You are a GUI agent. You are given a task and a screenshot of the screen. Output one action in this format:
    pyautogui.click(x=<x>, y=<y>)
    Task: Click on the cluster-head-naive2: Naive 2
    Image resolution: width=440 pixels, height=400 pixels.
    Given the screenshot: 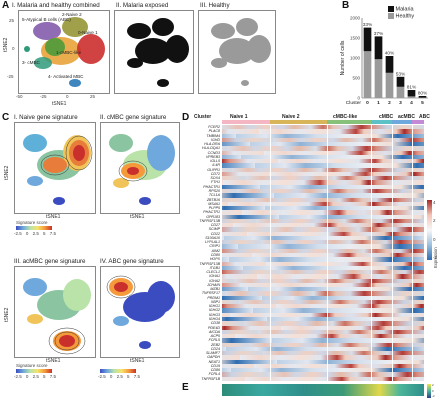 What is the action you would take?
    pyautogui.click(x=291, y=117)
    